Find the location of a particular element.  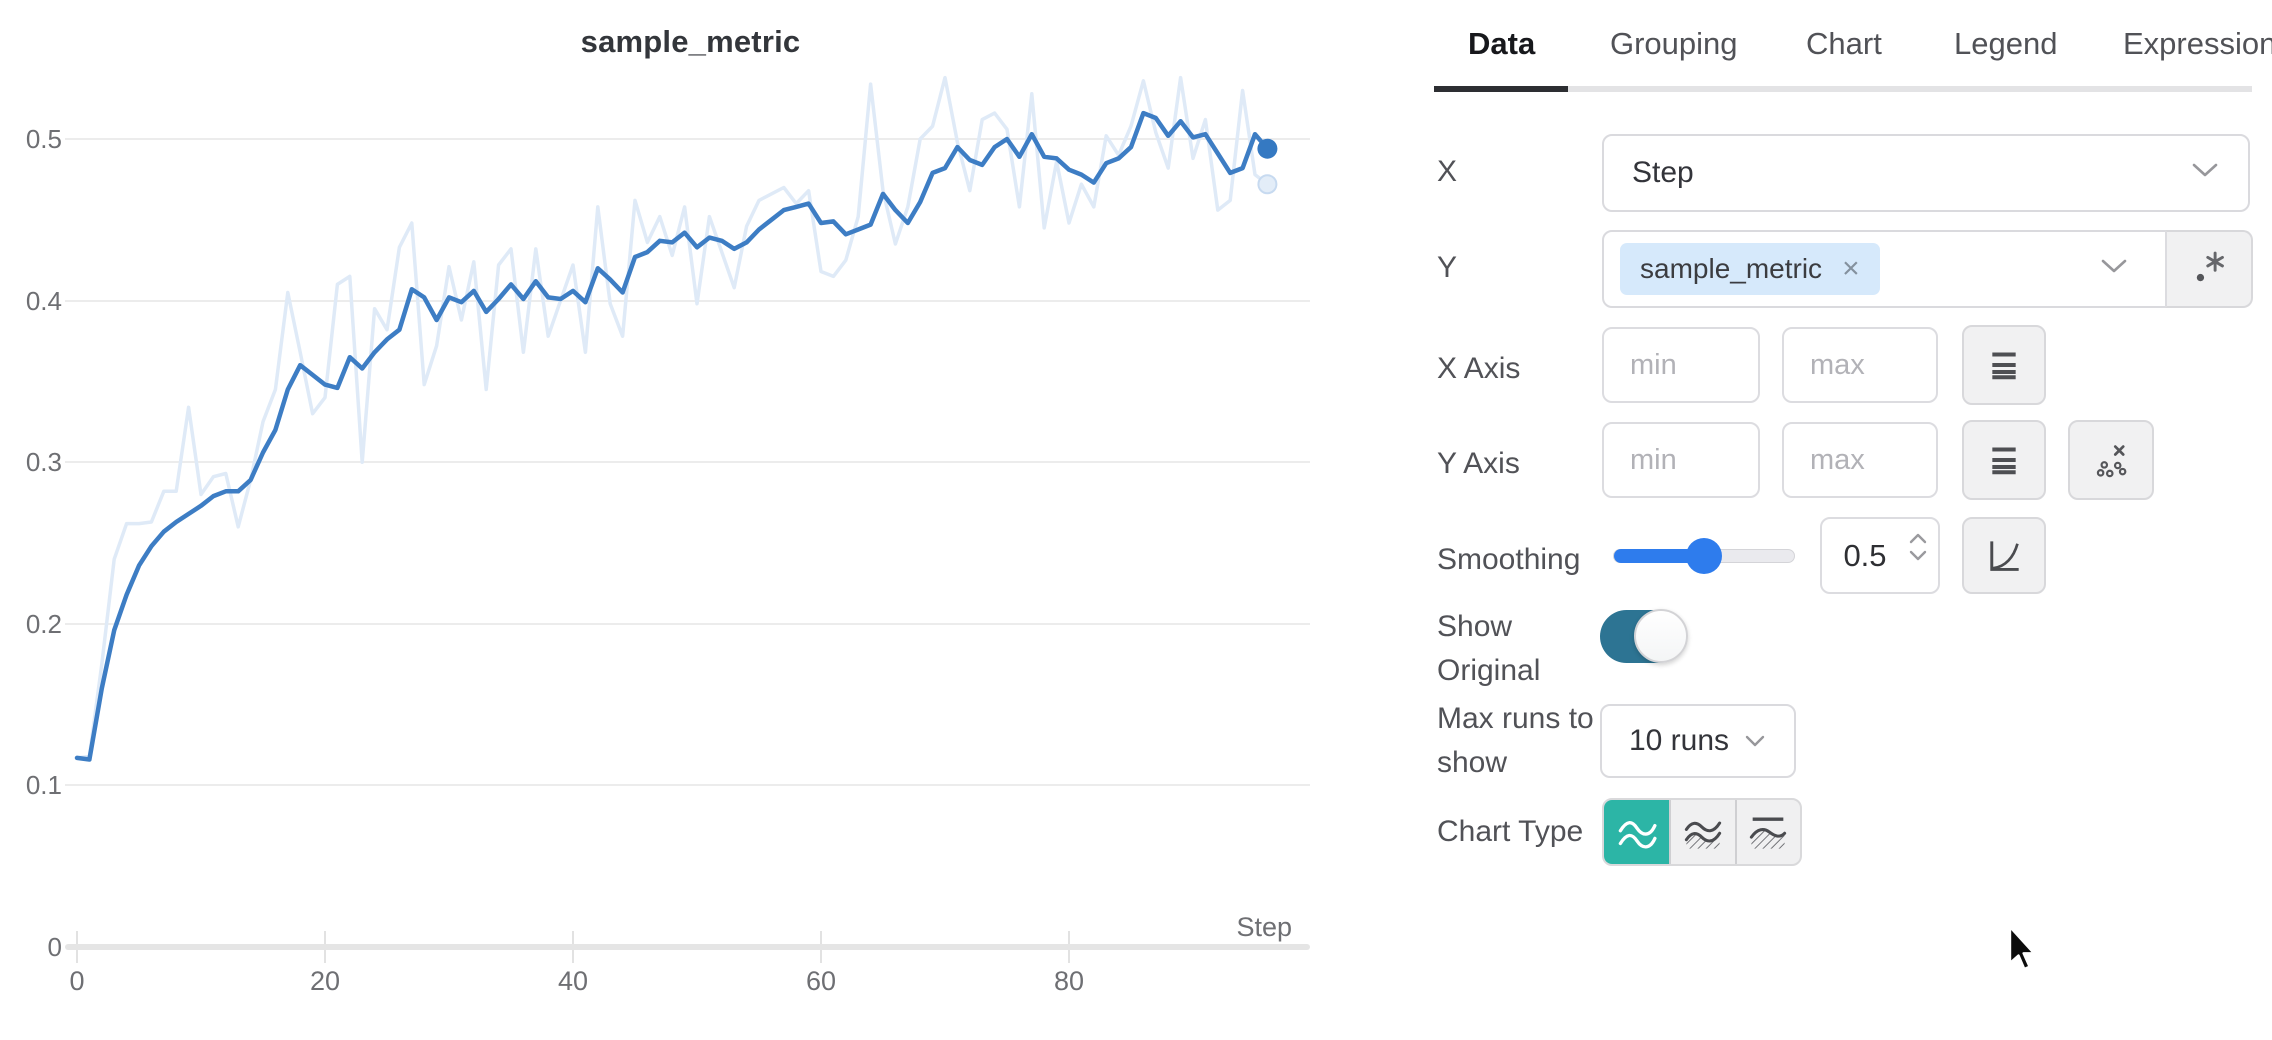

area-chart-icon is located at coordinates (1703, 835).